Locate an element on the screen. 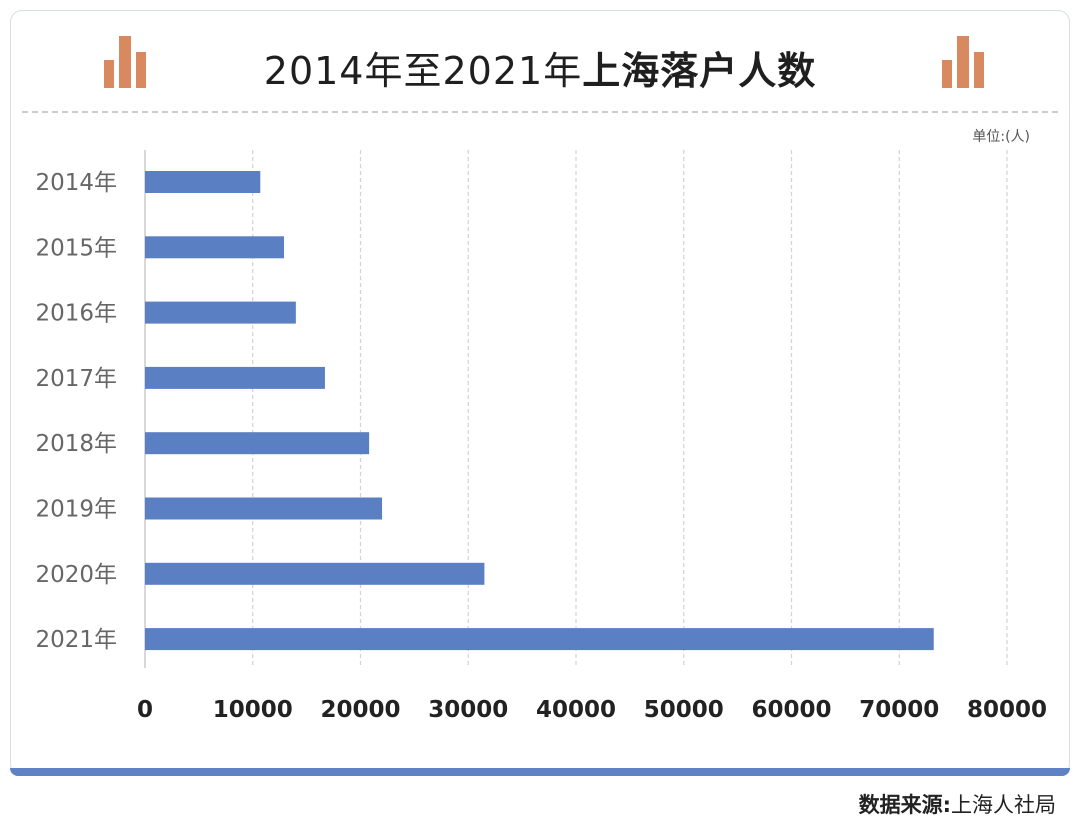  x-tick-label: 30000 is located at coordinates (468, 710).